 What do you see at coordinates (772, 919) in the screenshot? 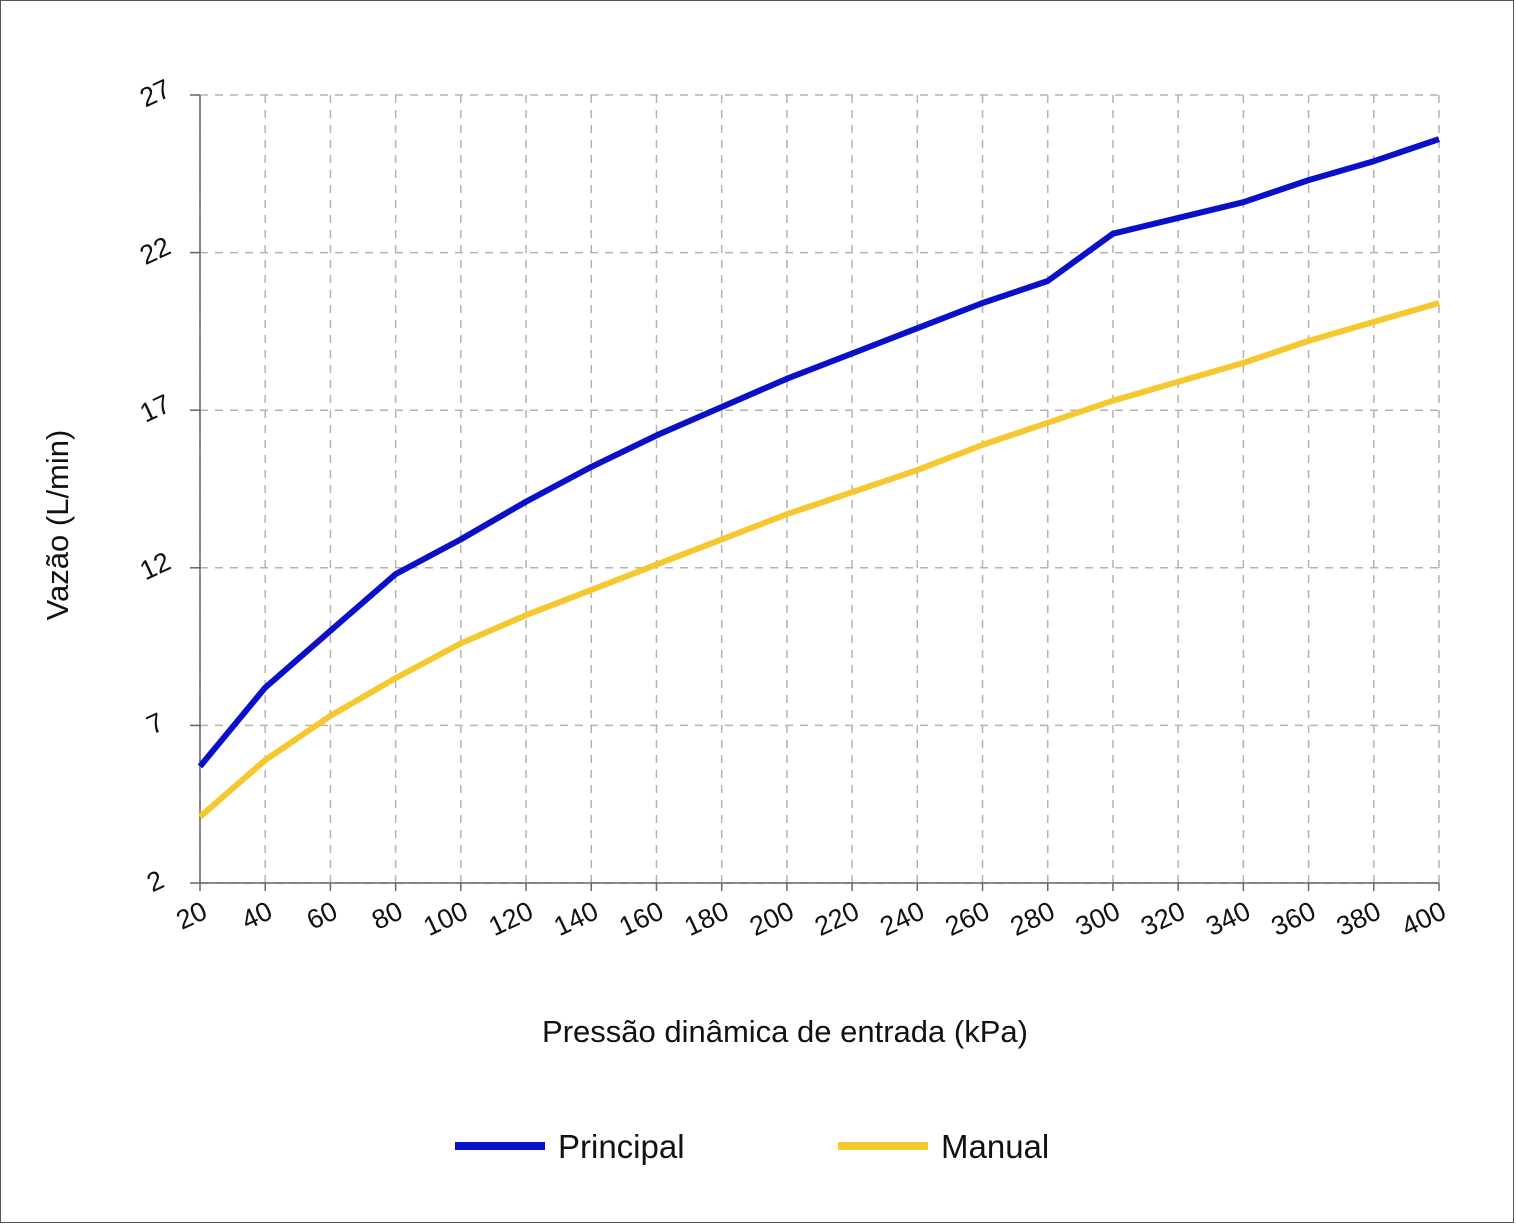
I see `x-tick-label: 200` at bounding box center [772, 919].